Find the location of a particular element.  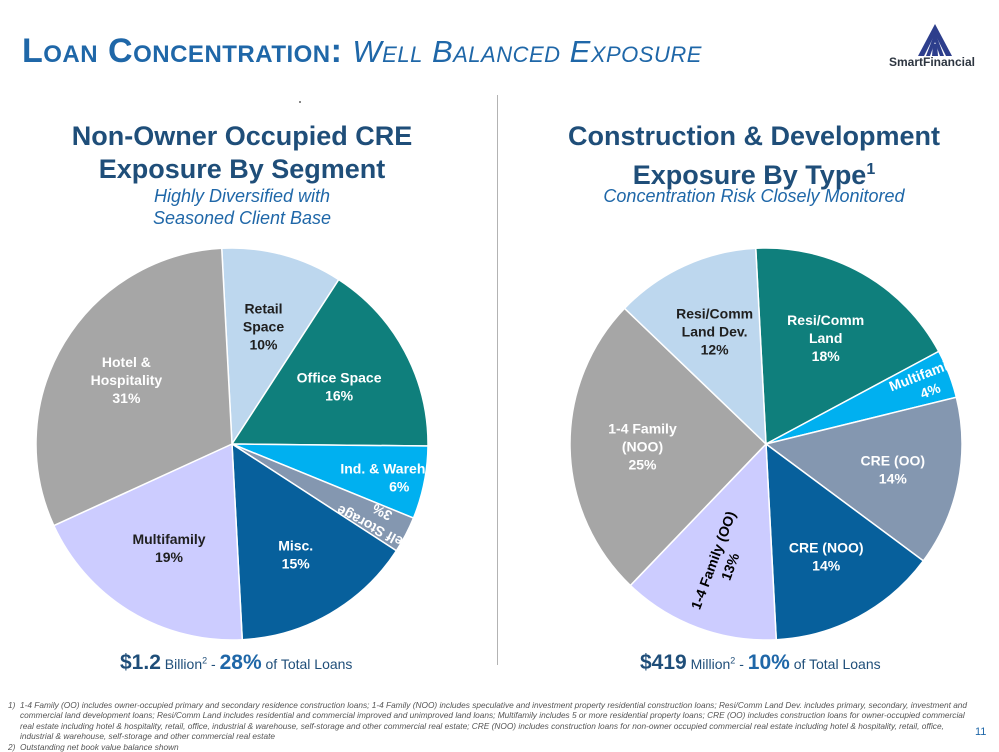

right-chart-subtitle: Concentration Risk Closely Monitored is located at coordinates (754, 196).